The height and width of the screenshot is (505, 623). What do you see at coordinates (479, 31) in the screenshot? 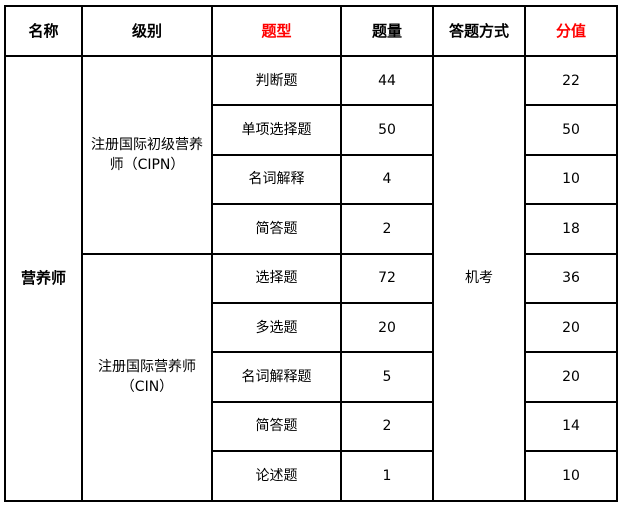
I see `header-method: 答题方式` at bounding box center [479, 31].